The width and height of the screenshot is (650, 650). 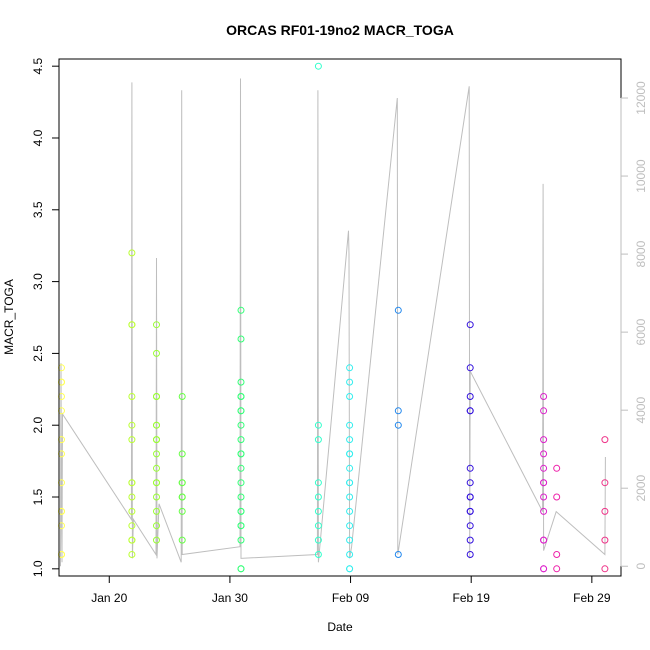 What do you see at coordinates (351, 598) in the screenshot?
I see `x-tick-label: Feb 09` at bounding box center [351, 598].